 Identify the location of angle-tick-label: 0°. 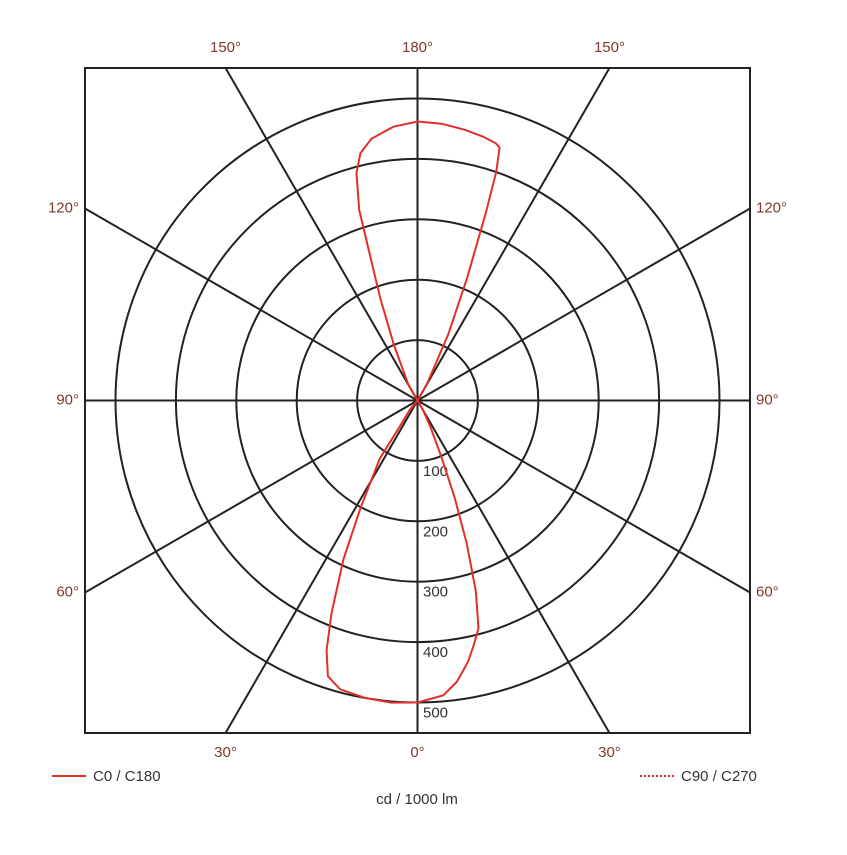
(417, 752).